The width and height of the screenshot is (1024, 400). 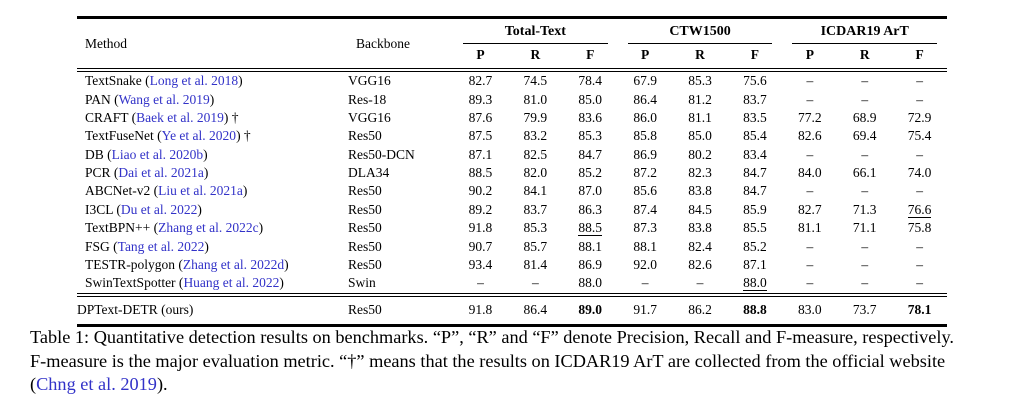 I want to click on metric-value: 78.1, so click(x=919, y=309).